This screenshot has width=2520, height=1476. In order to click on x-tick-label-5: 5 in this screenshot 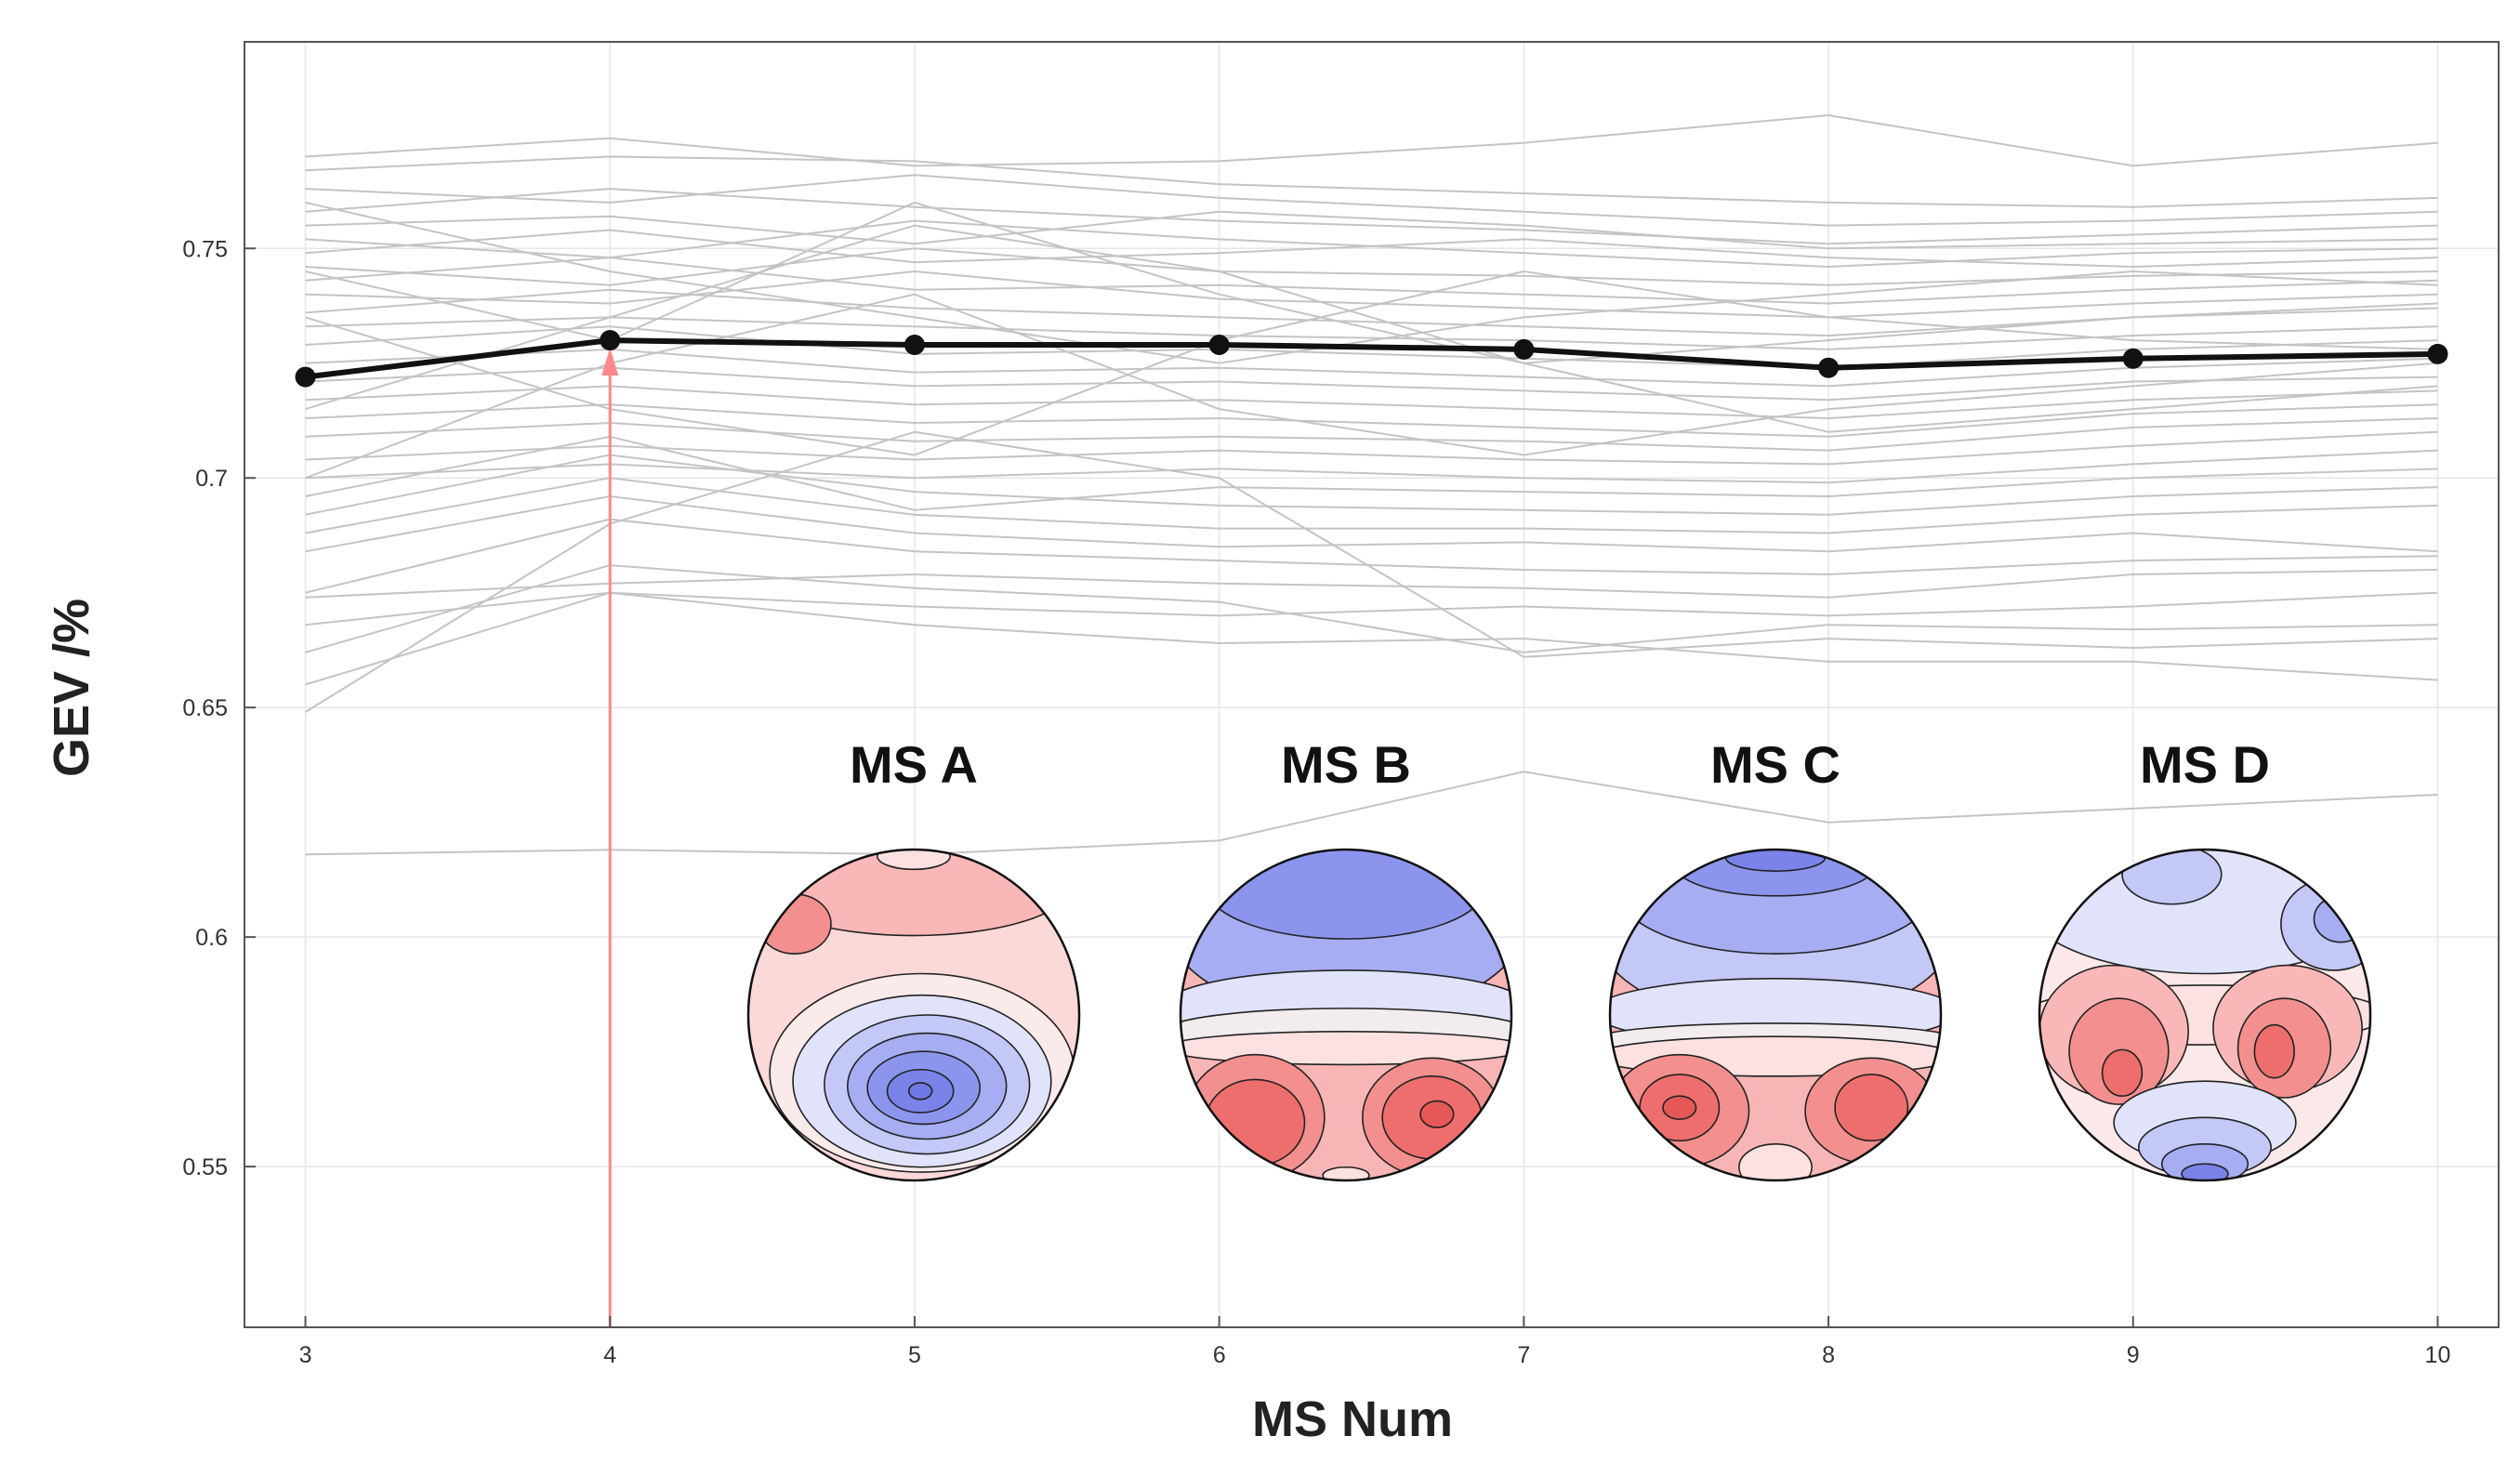, I will do `click(914, 1355)`.